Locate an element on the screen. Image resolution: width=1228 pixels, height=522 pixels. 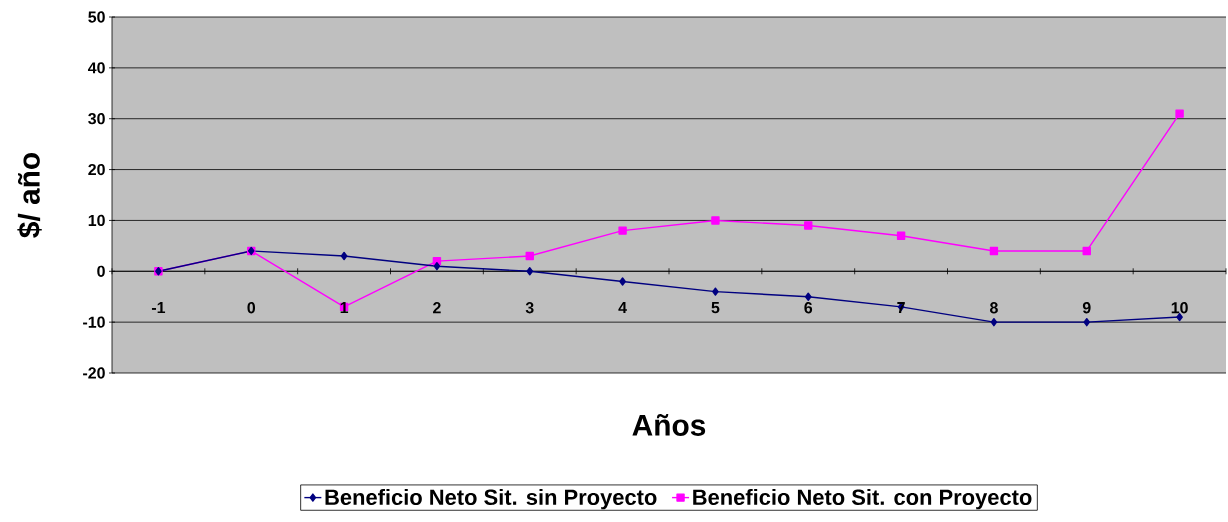
y-tick-label: 30 is located at coordinates (96, 119).